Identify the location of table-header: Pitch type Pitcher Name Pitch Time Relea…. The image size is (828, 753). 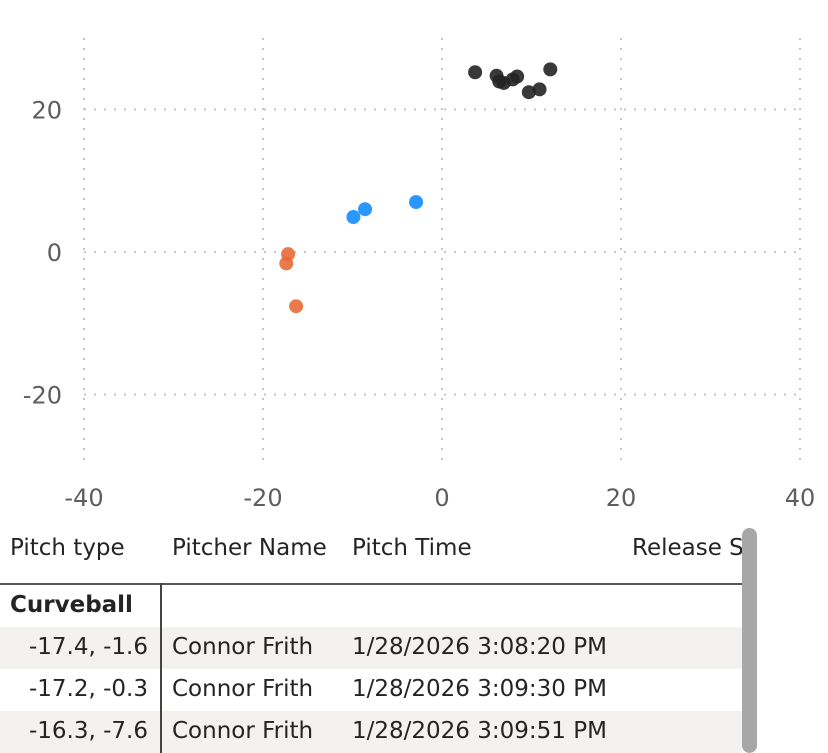
(372, 555).